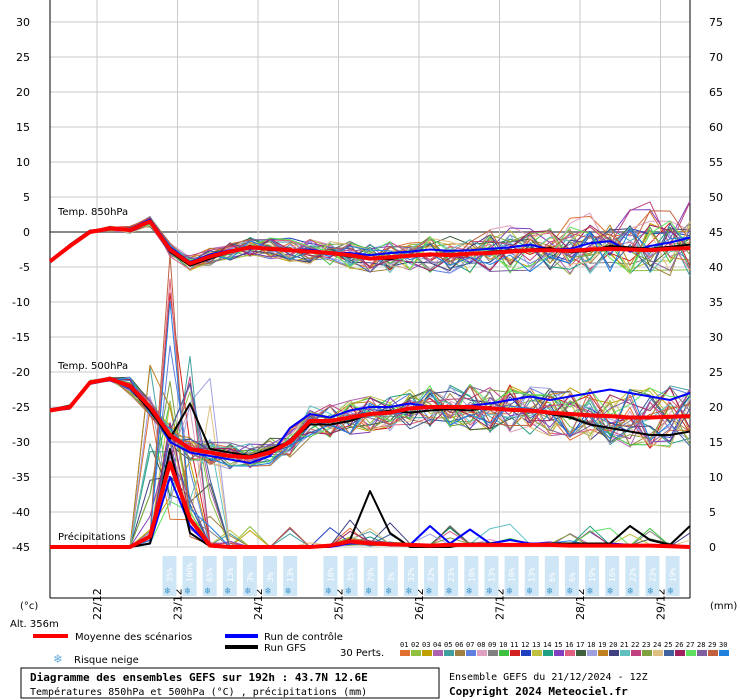  What do you see at coordinates (29, 606) in the screenshot?
I see `left-unit: (°c)` at bounding box center [29, 606].